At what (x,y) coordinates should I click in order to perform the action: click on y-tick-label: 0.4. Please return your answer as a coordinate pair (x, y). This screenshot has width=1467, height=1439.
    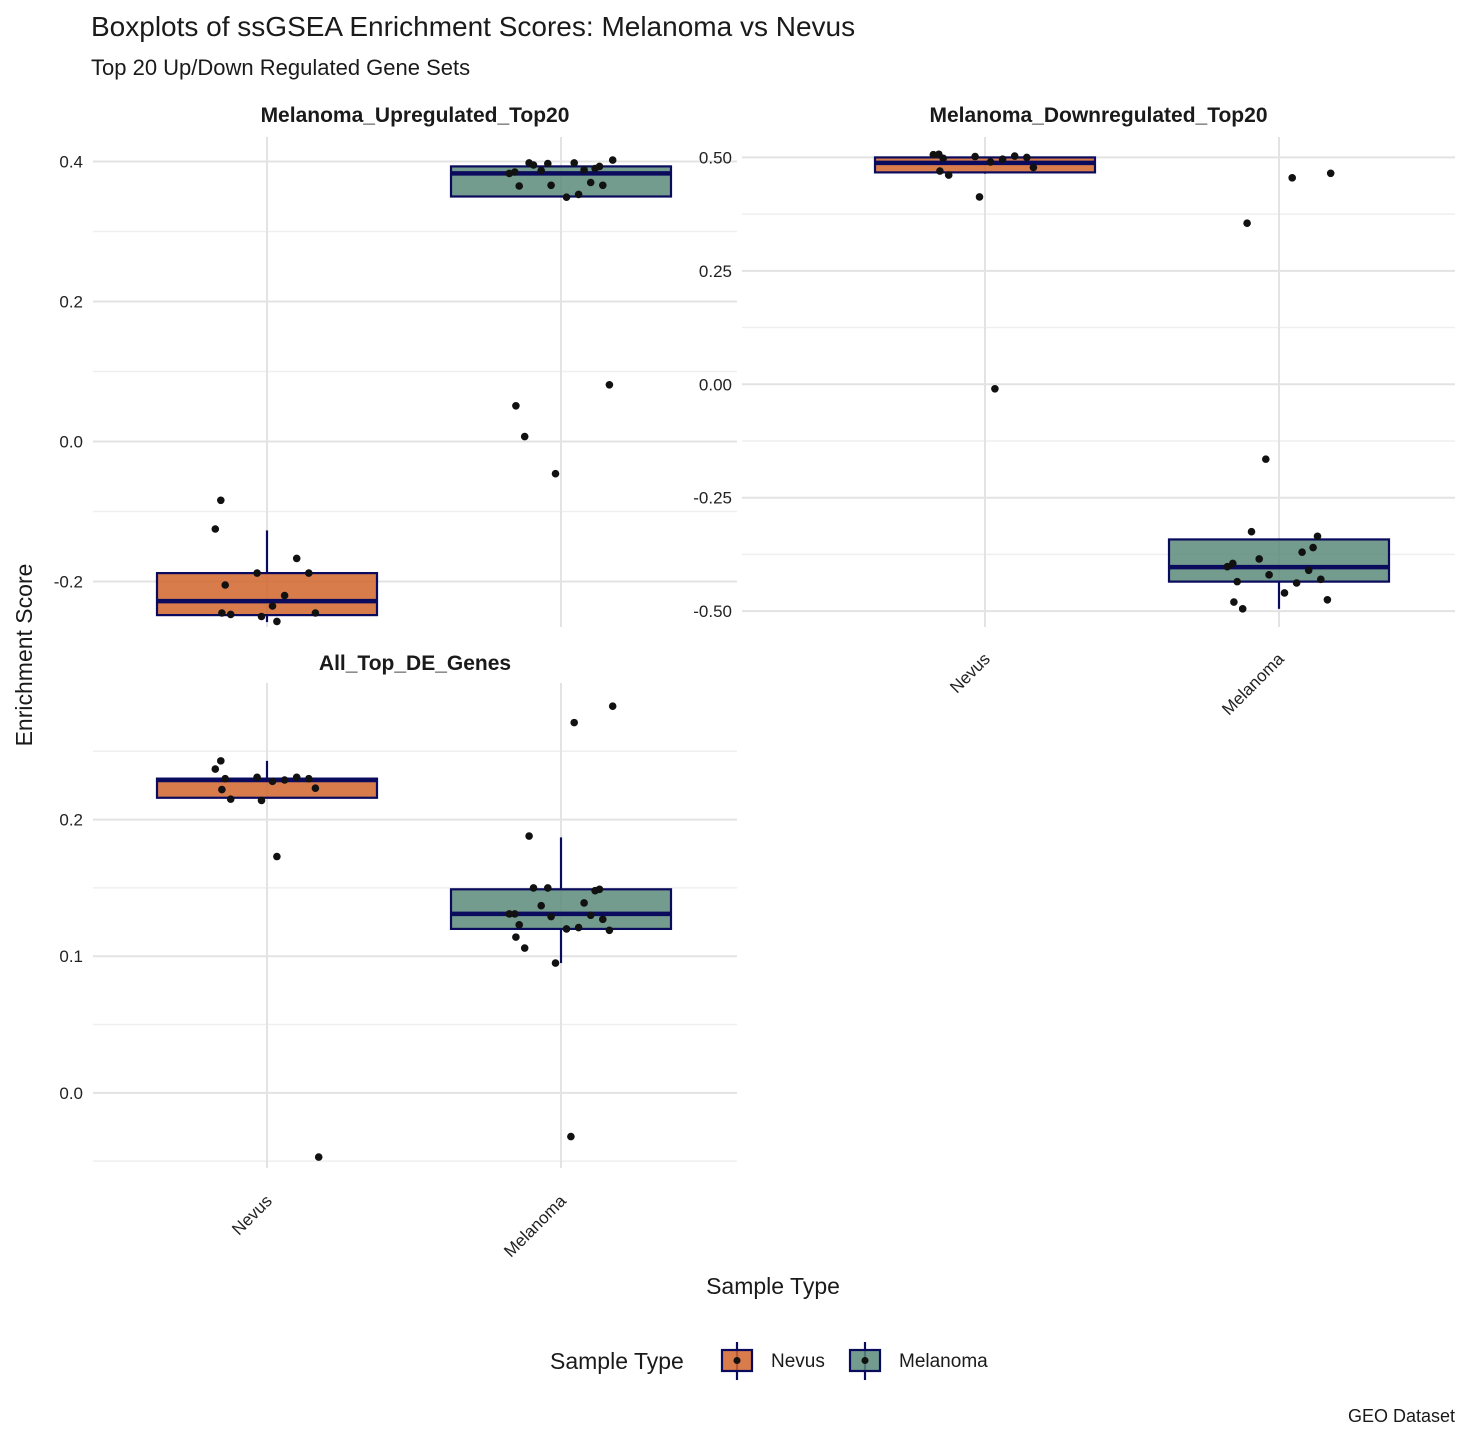
    Looking at the image, I should click on (71, 162).